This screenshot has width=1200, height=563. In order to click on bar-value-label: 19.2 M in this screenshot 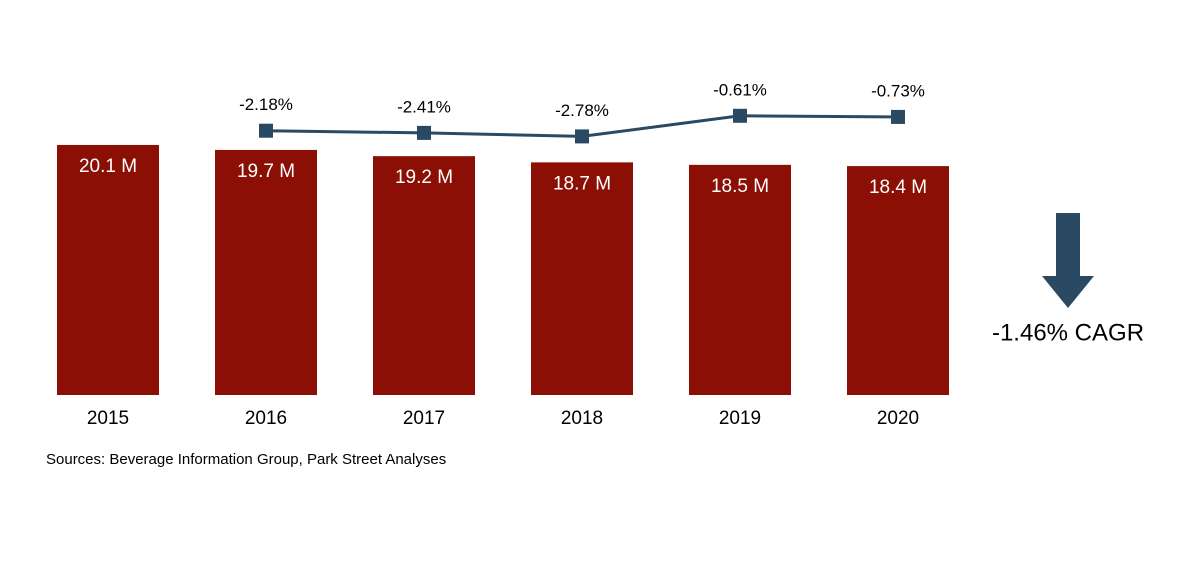, I will do `click(424, 177)`.